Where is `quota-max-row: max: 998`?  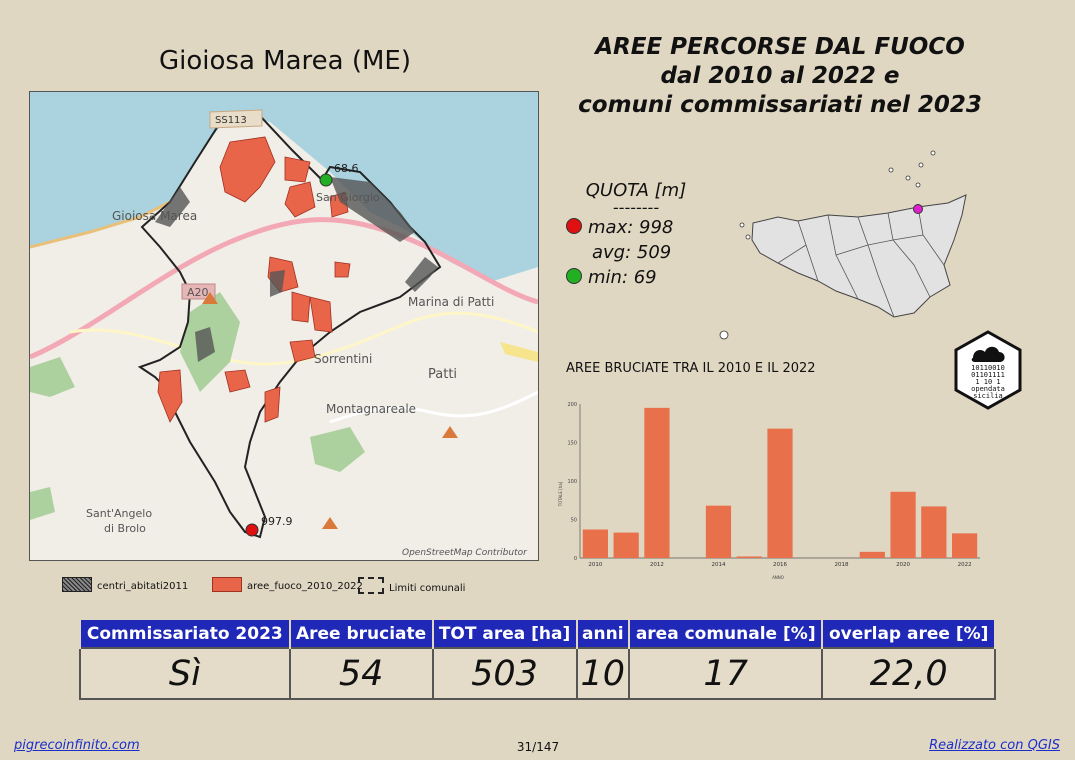
quota-max-row: max: 998 is located at coordinates (641, 227).